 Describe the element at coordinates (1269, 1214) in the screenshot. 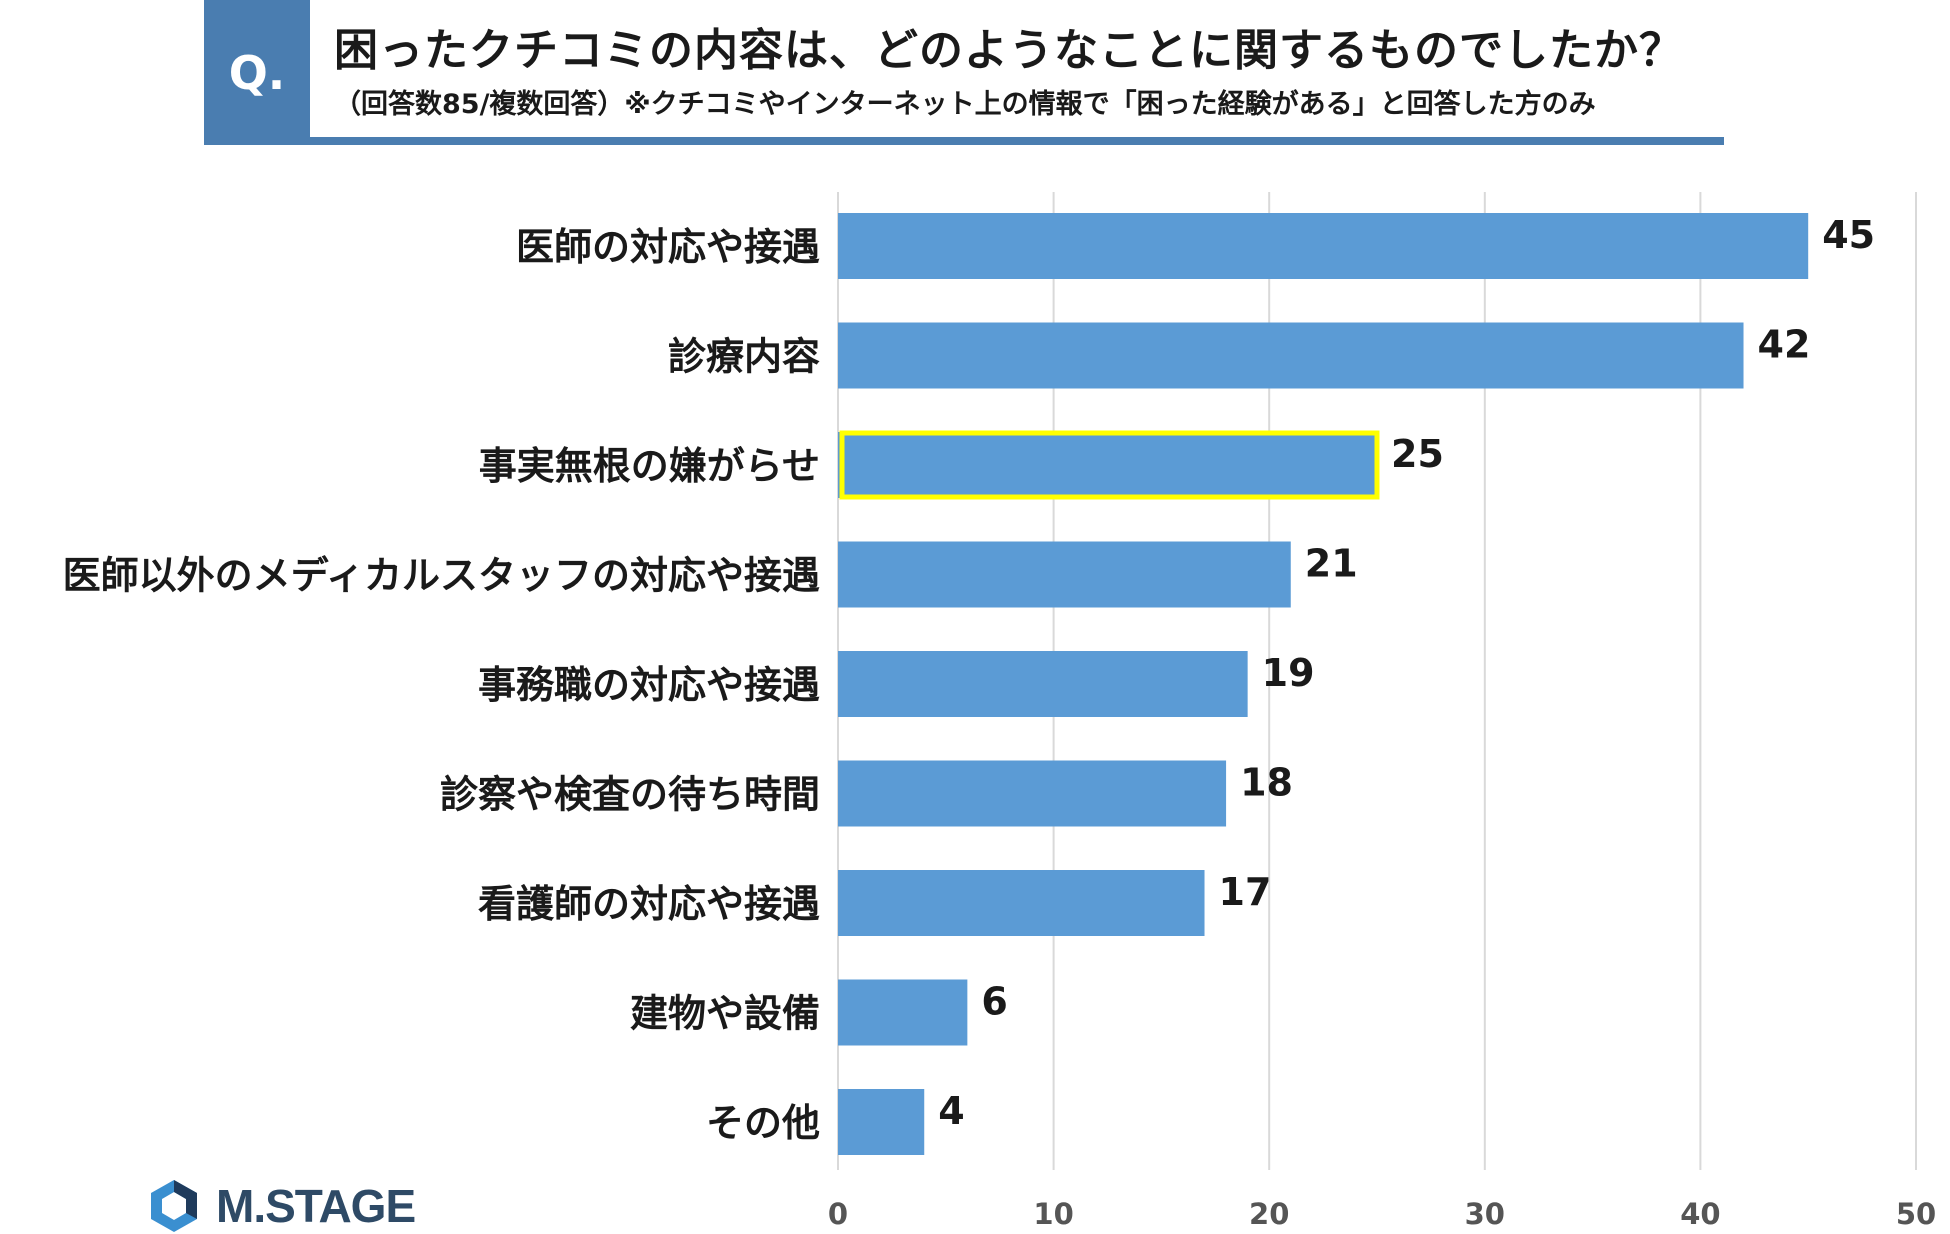

I see `x-tick-label: 20` at that location.